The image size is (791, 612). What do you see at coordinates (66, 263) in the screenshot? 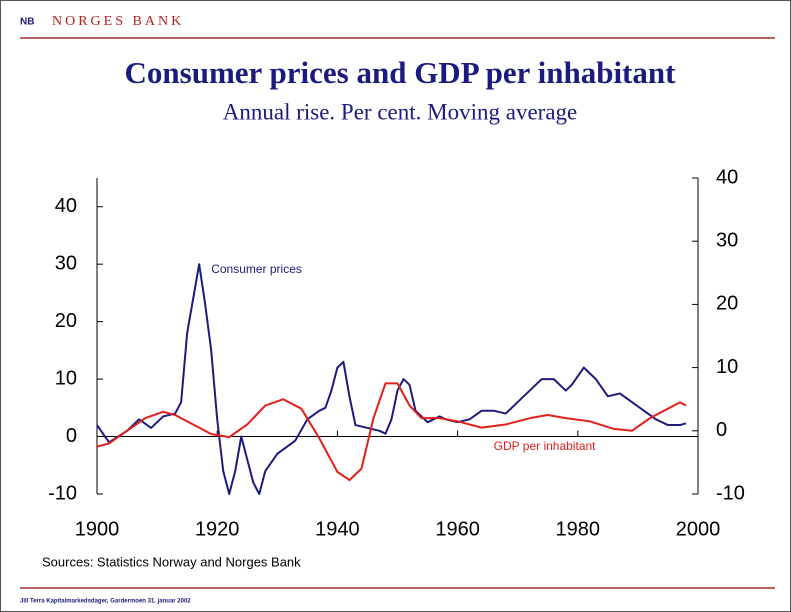
I see `y-tick-label: 30` at bounding box center [66, 263].